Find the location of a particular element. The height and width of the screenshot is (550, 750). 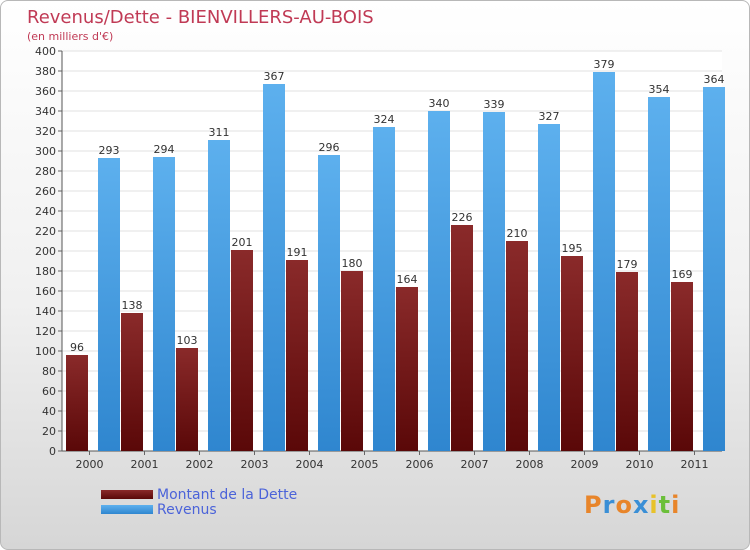

y-tick-label: 300 is located at coordinates (45, 151).